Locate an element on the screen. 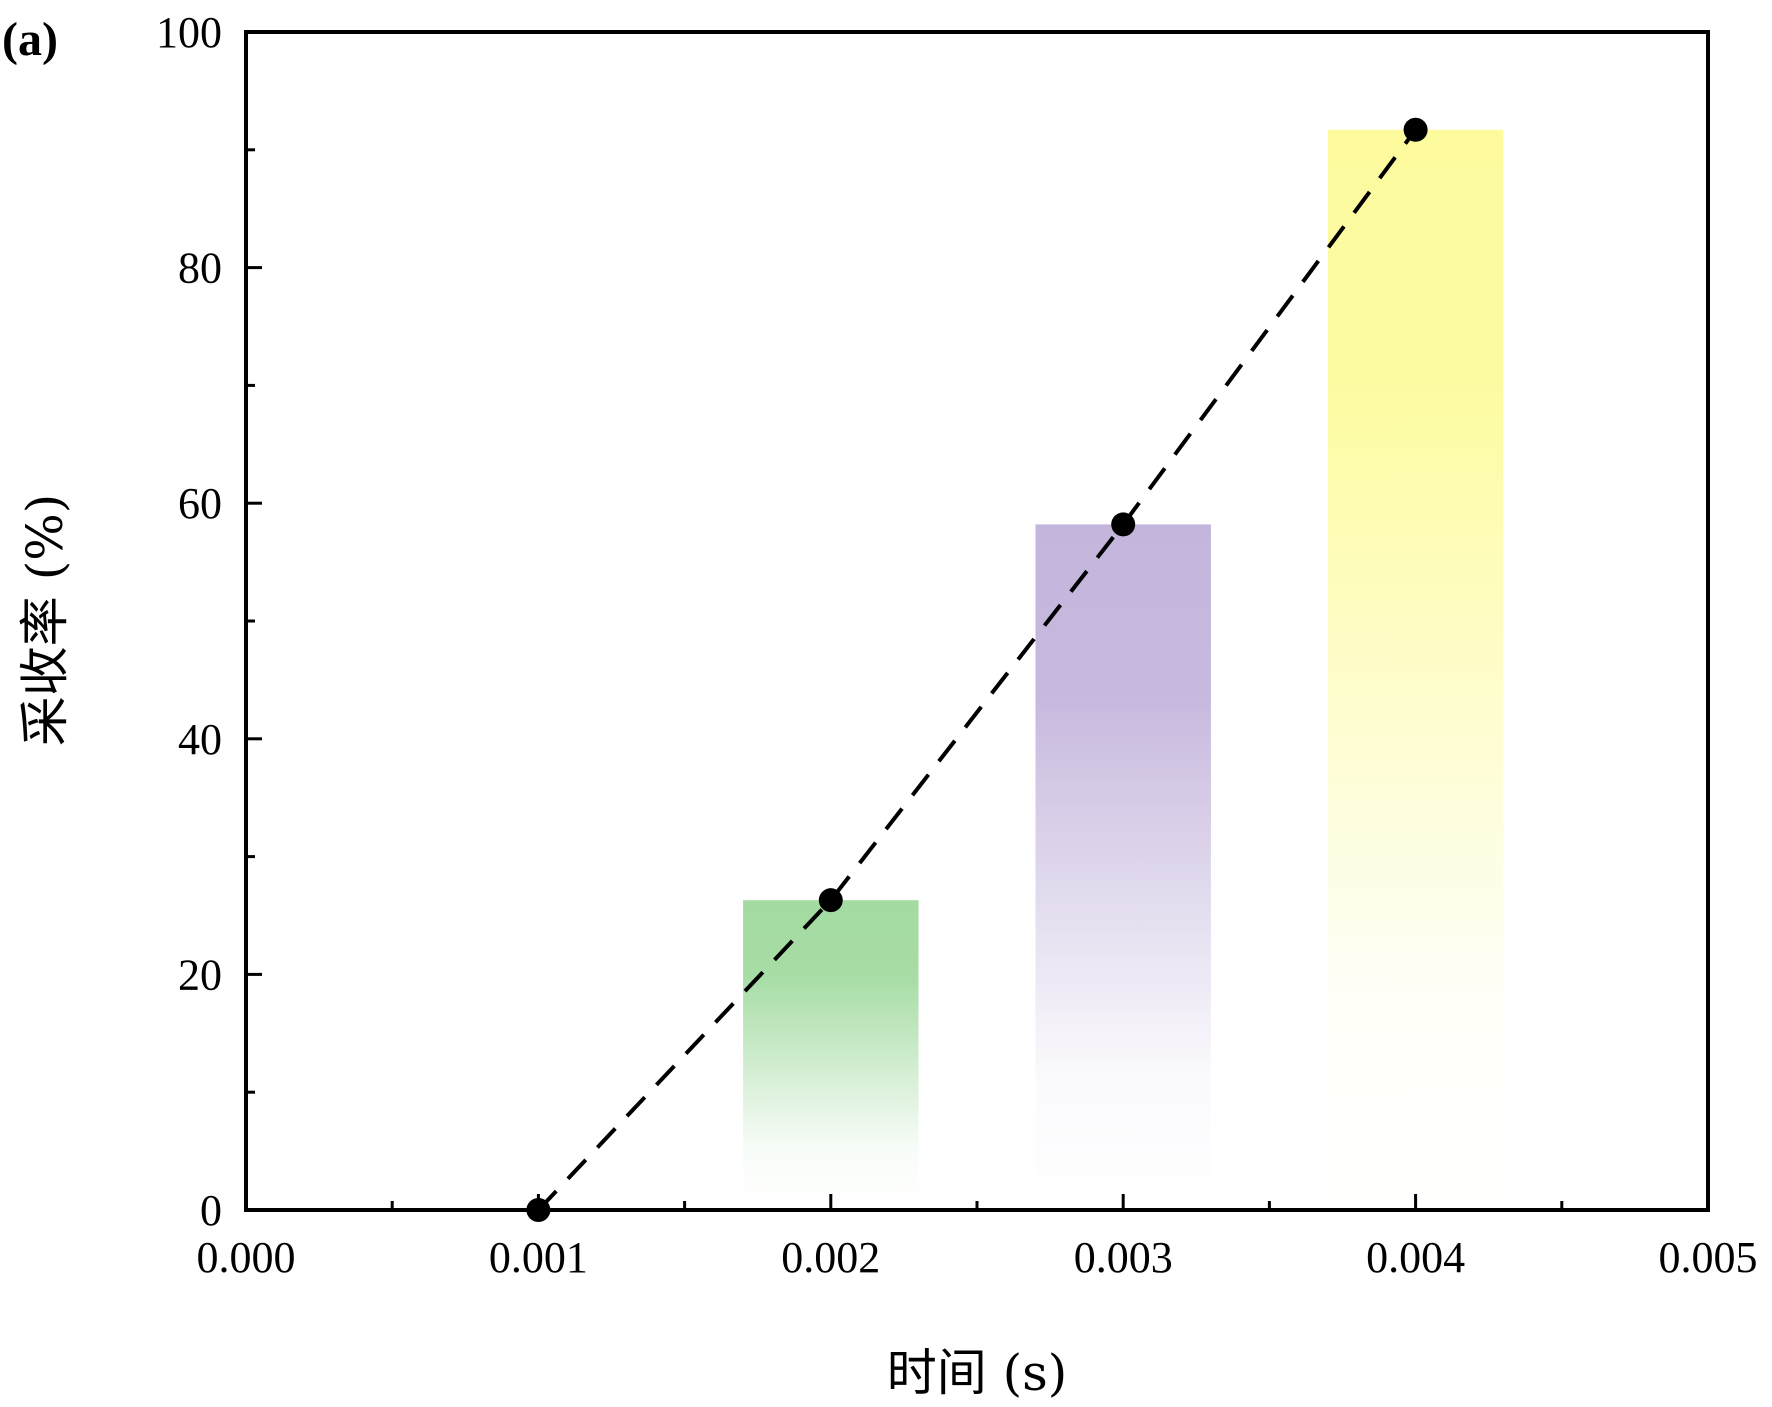 Image resolution: width=1772 pixels, height=1407 pixels. x-tick-label: 0.001 is located at coordinates (538, 1257).